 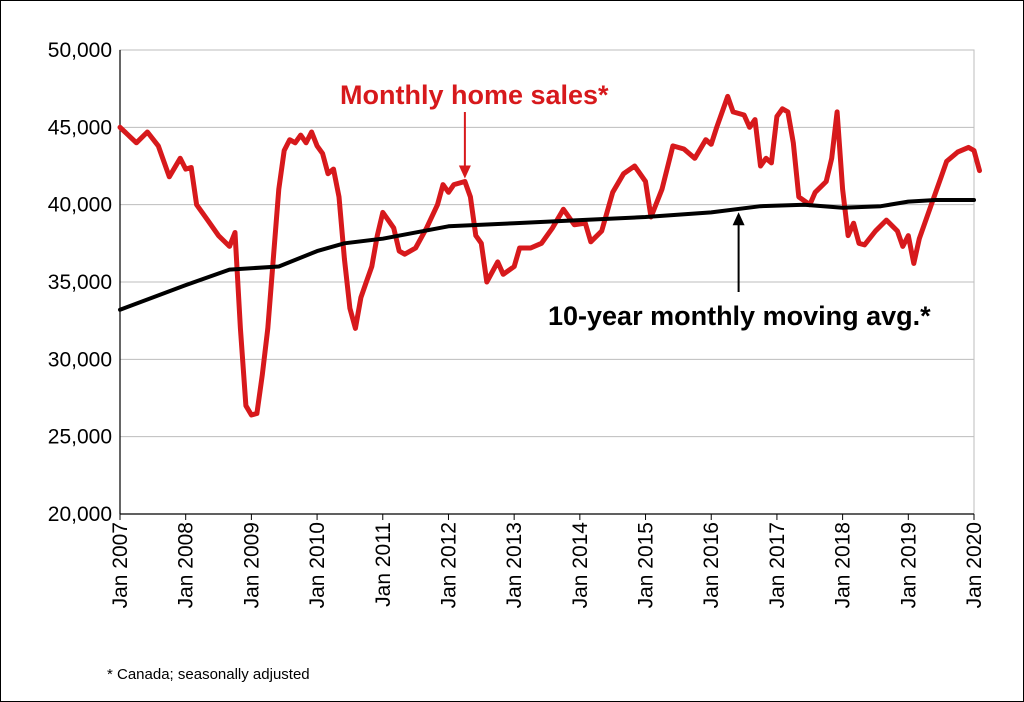 What do you see at coordinates (739, 316) in the screenshot?
I see `annotation-moving-avg: 10-year monthly moving avg.*` at bounding box center [739, 316].